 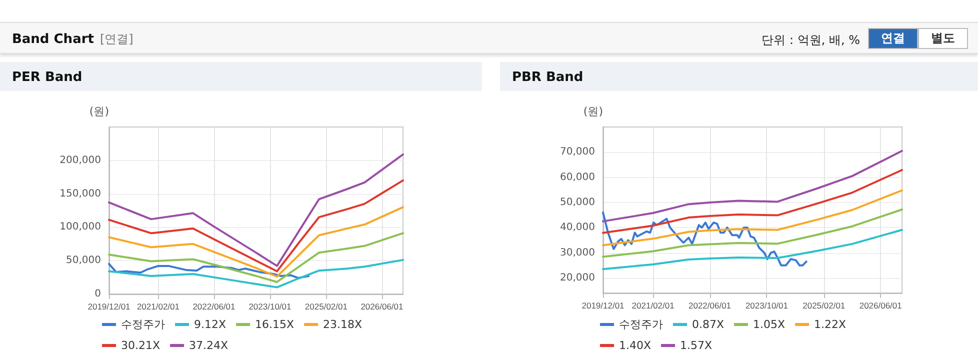 What do you see at coordinates (80, 194) in the screenshot?
I see `y-tick-label: 150,000` at bounding box center [80, 194].